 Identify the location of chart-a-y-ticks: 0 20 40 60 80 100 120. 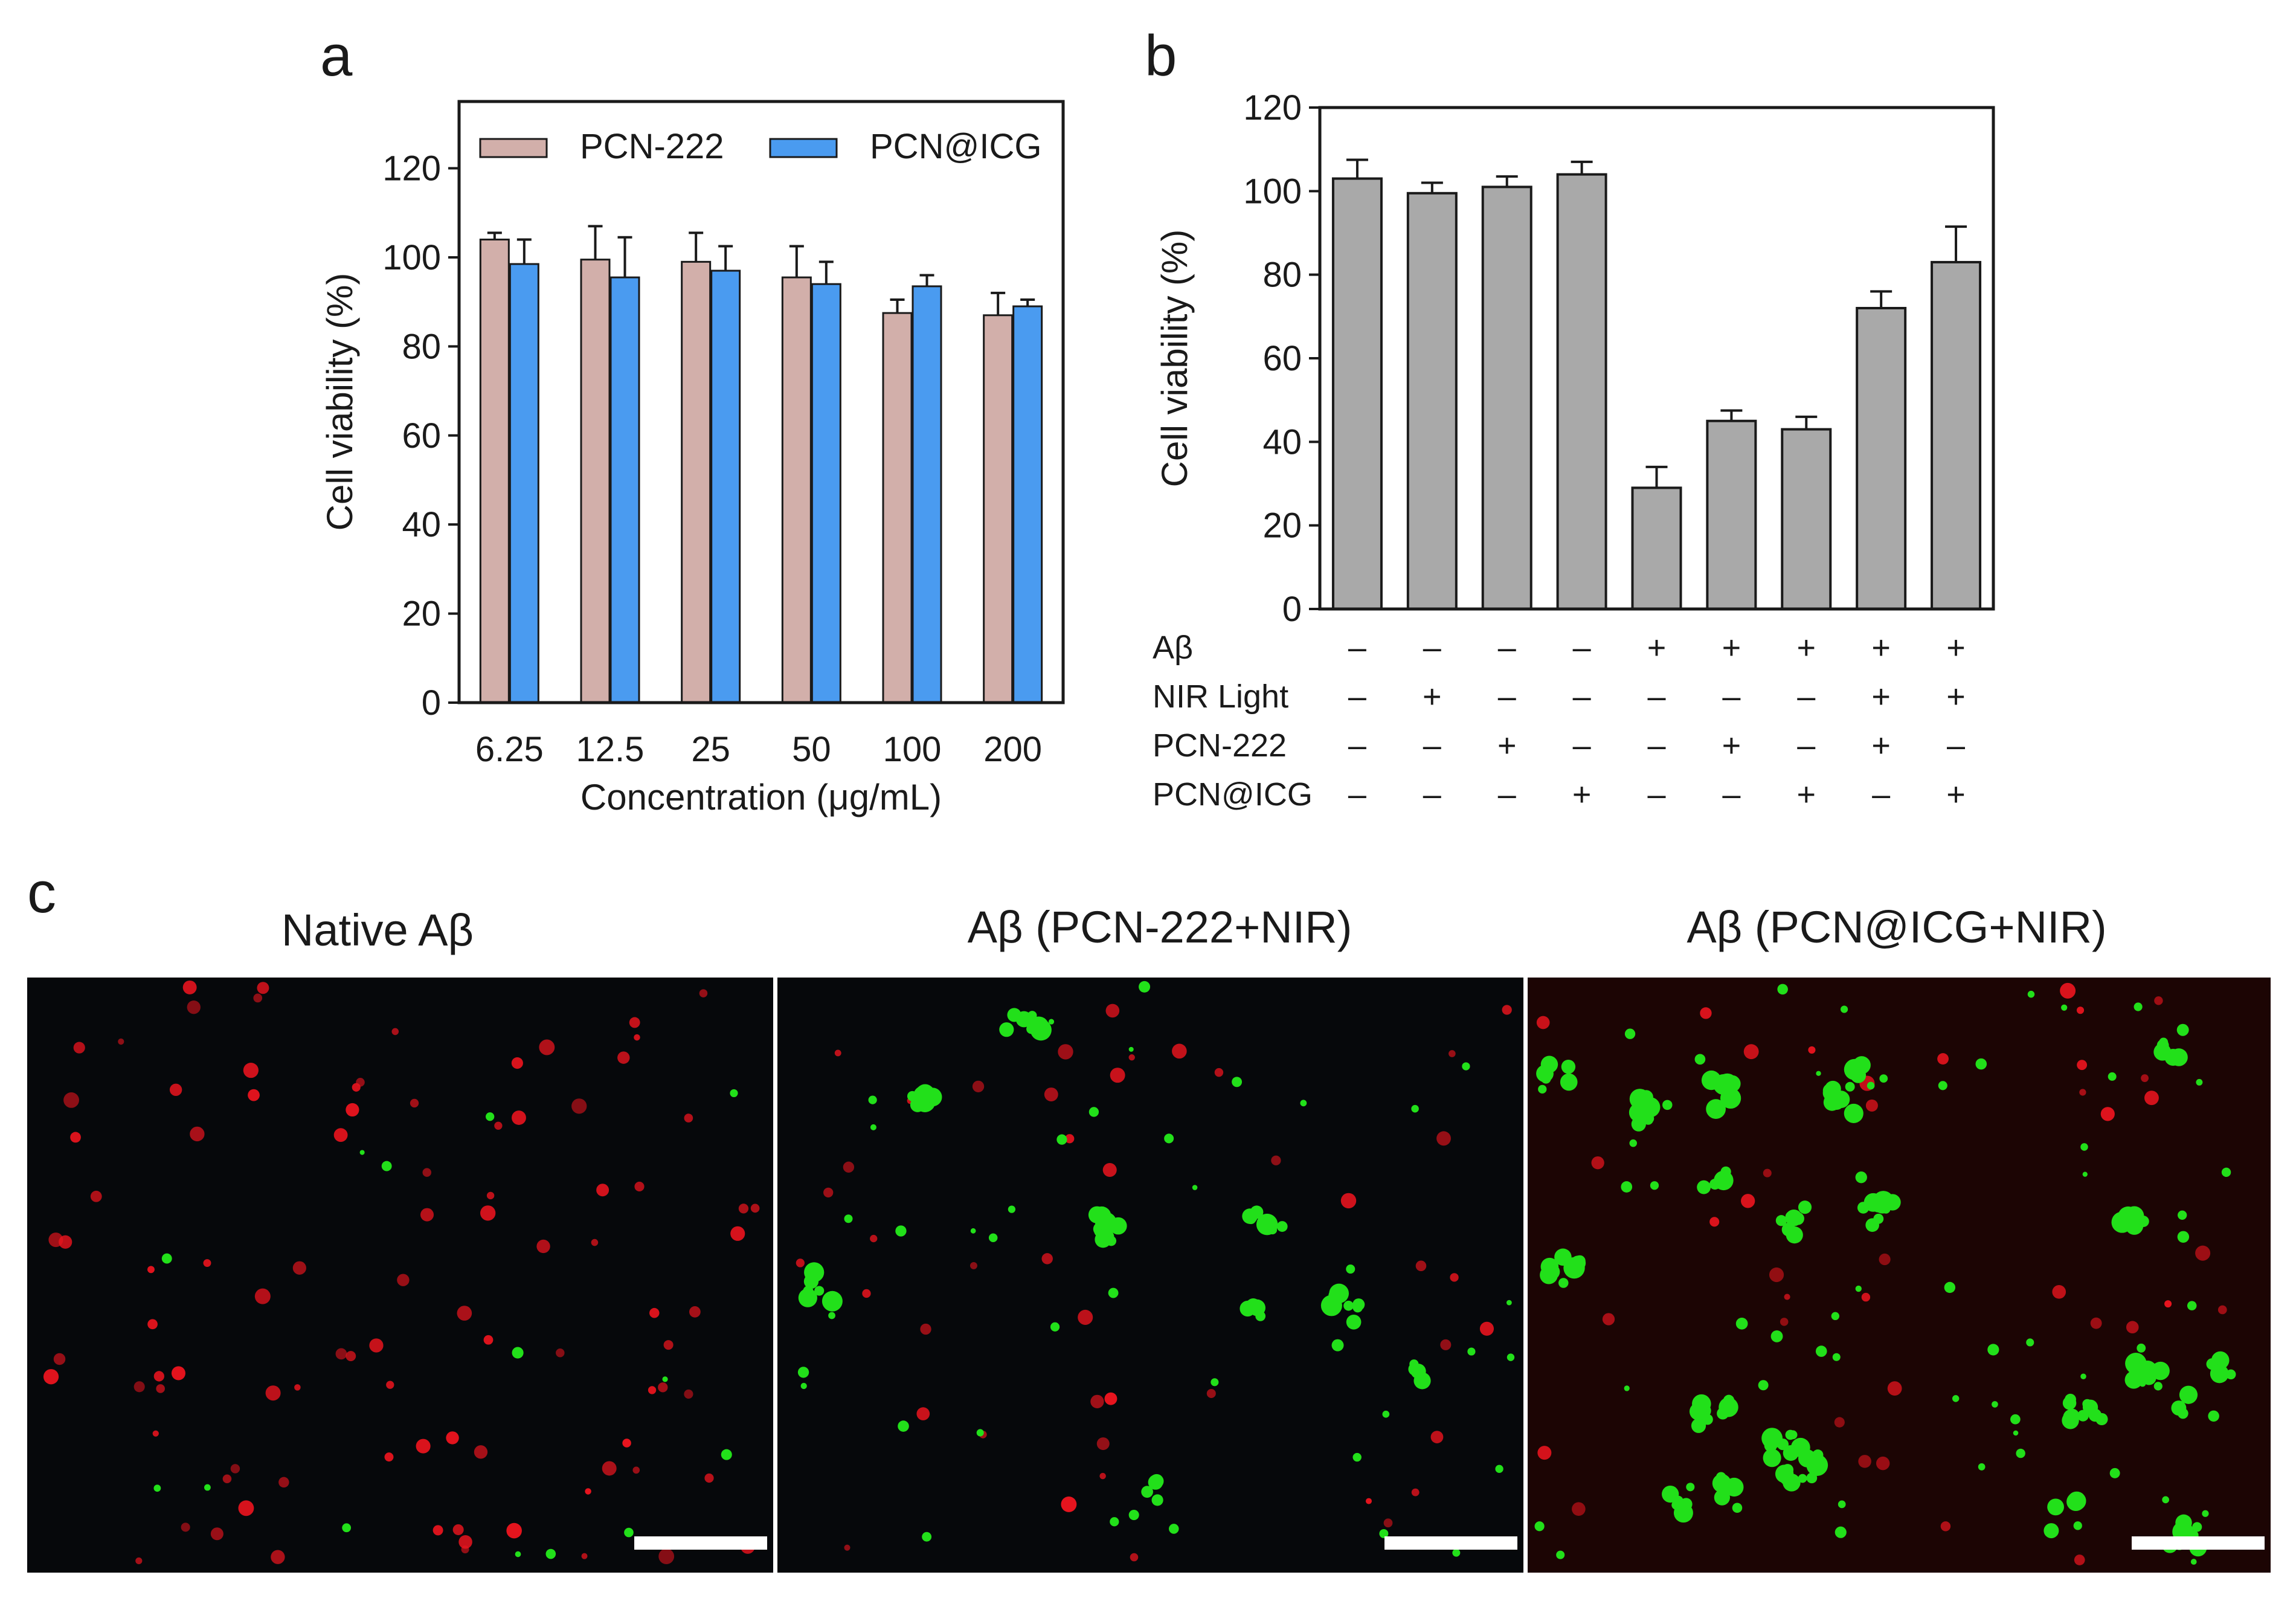
(421, 436).